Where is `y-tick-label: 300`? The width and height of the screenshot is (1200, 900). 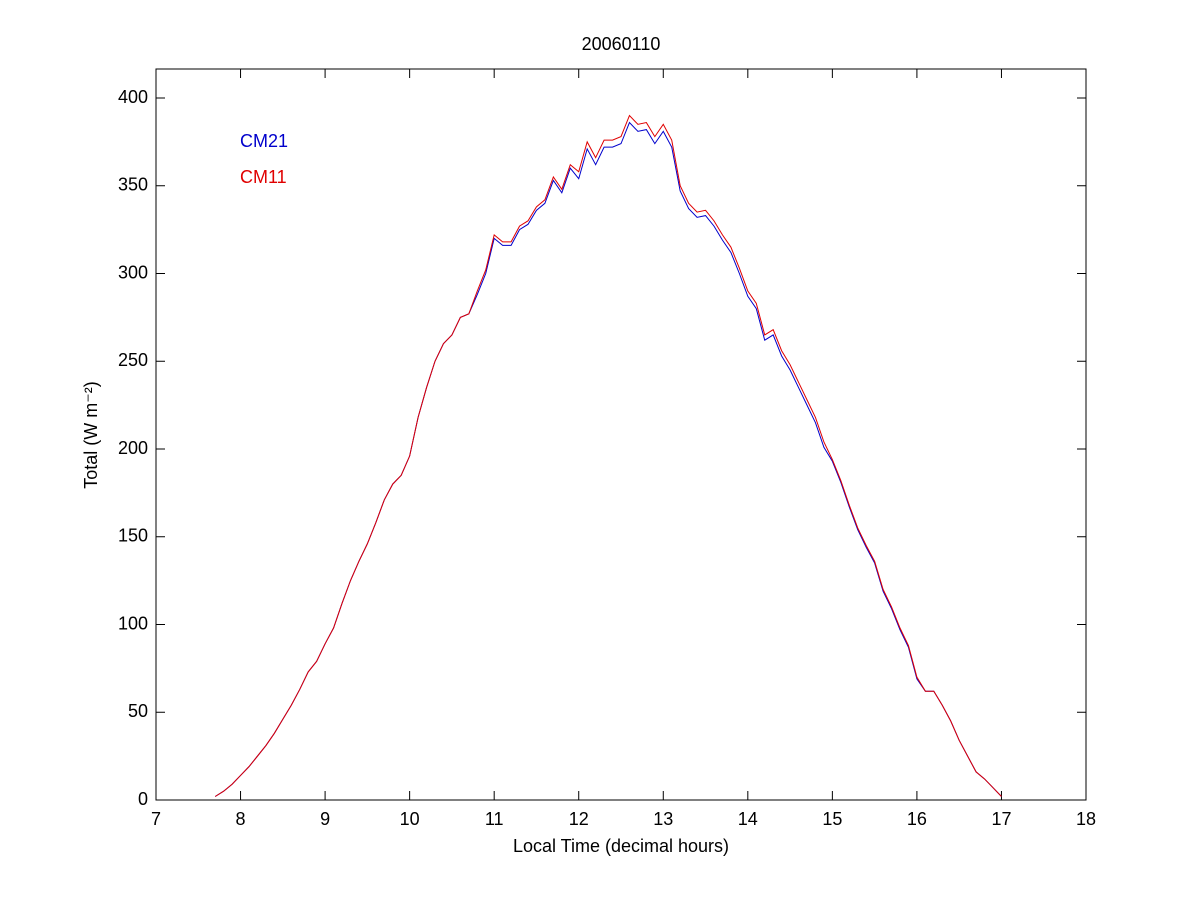 y-tick-label: 300 is located at coordinates (133, 272).